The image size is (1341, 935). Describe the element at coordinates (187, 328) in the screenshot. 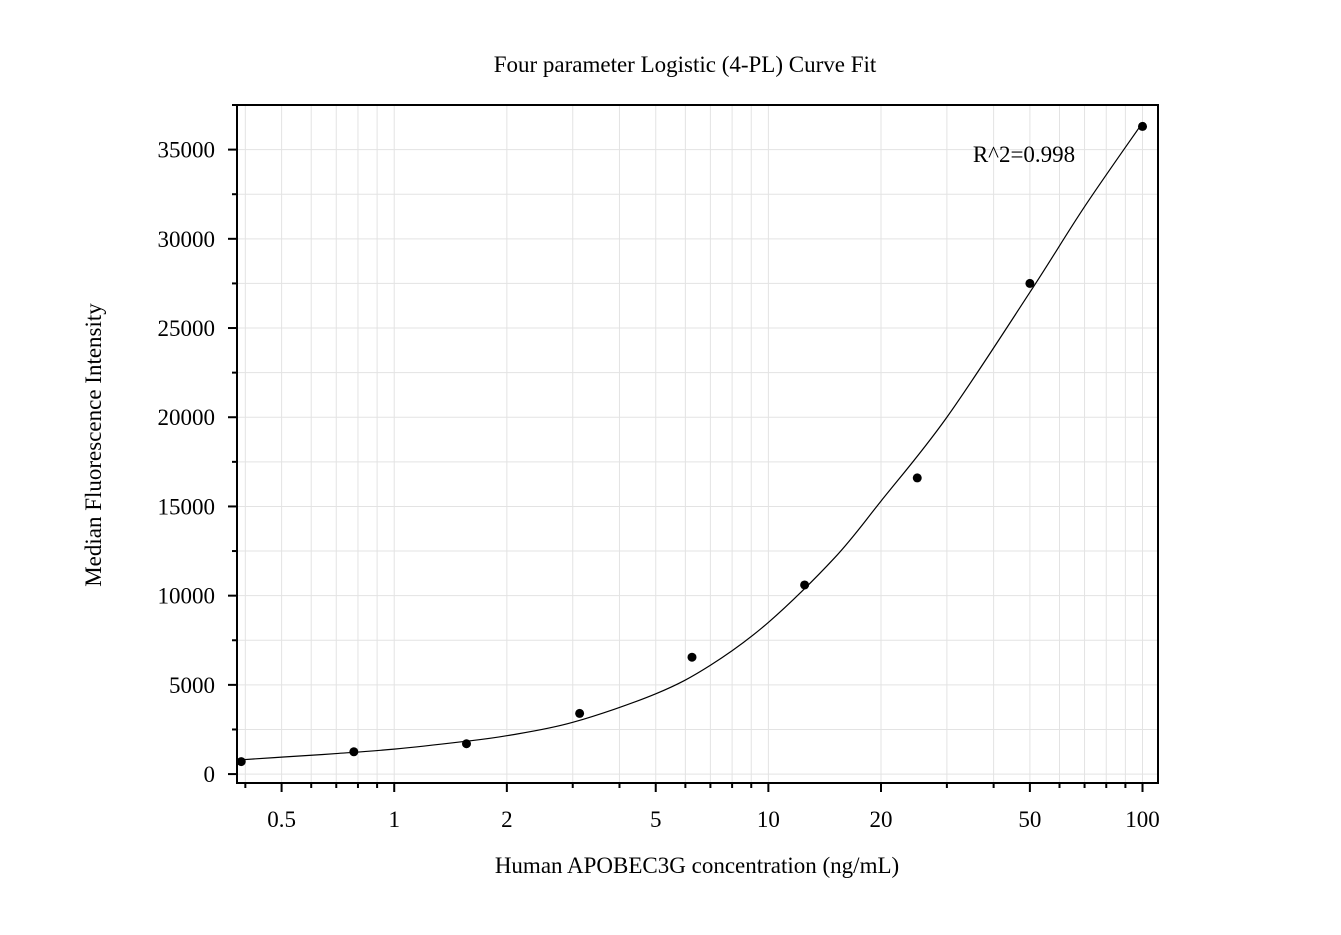

I see `y-tick-label: 25000` at that location.